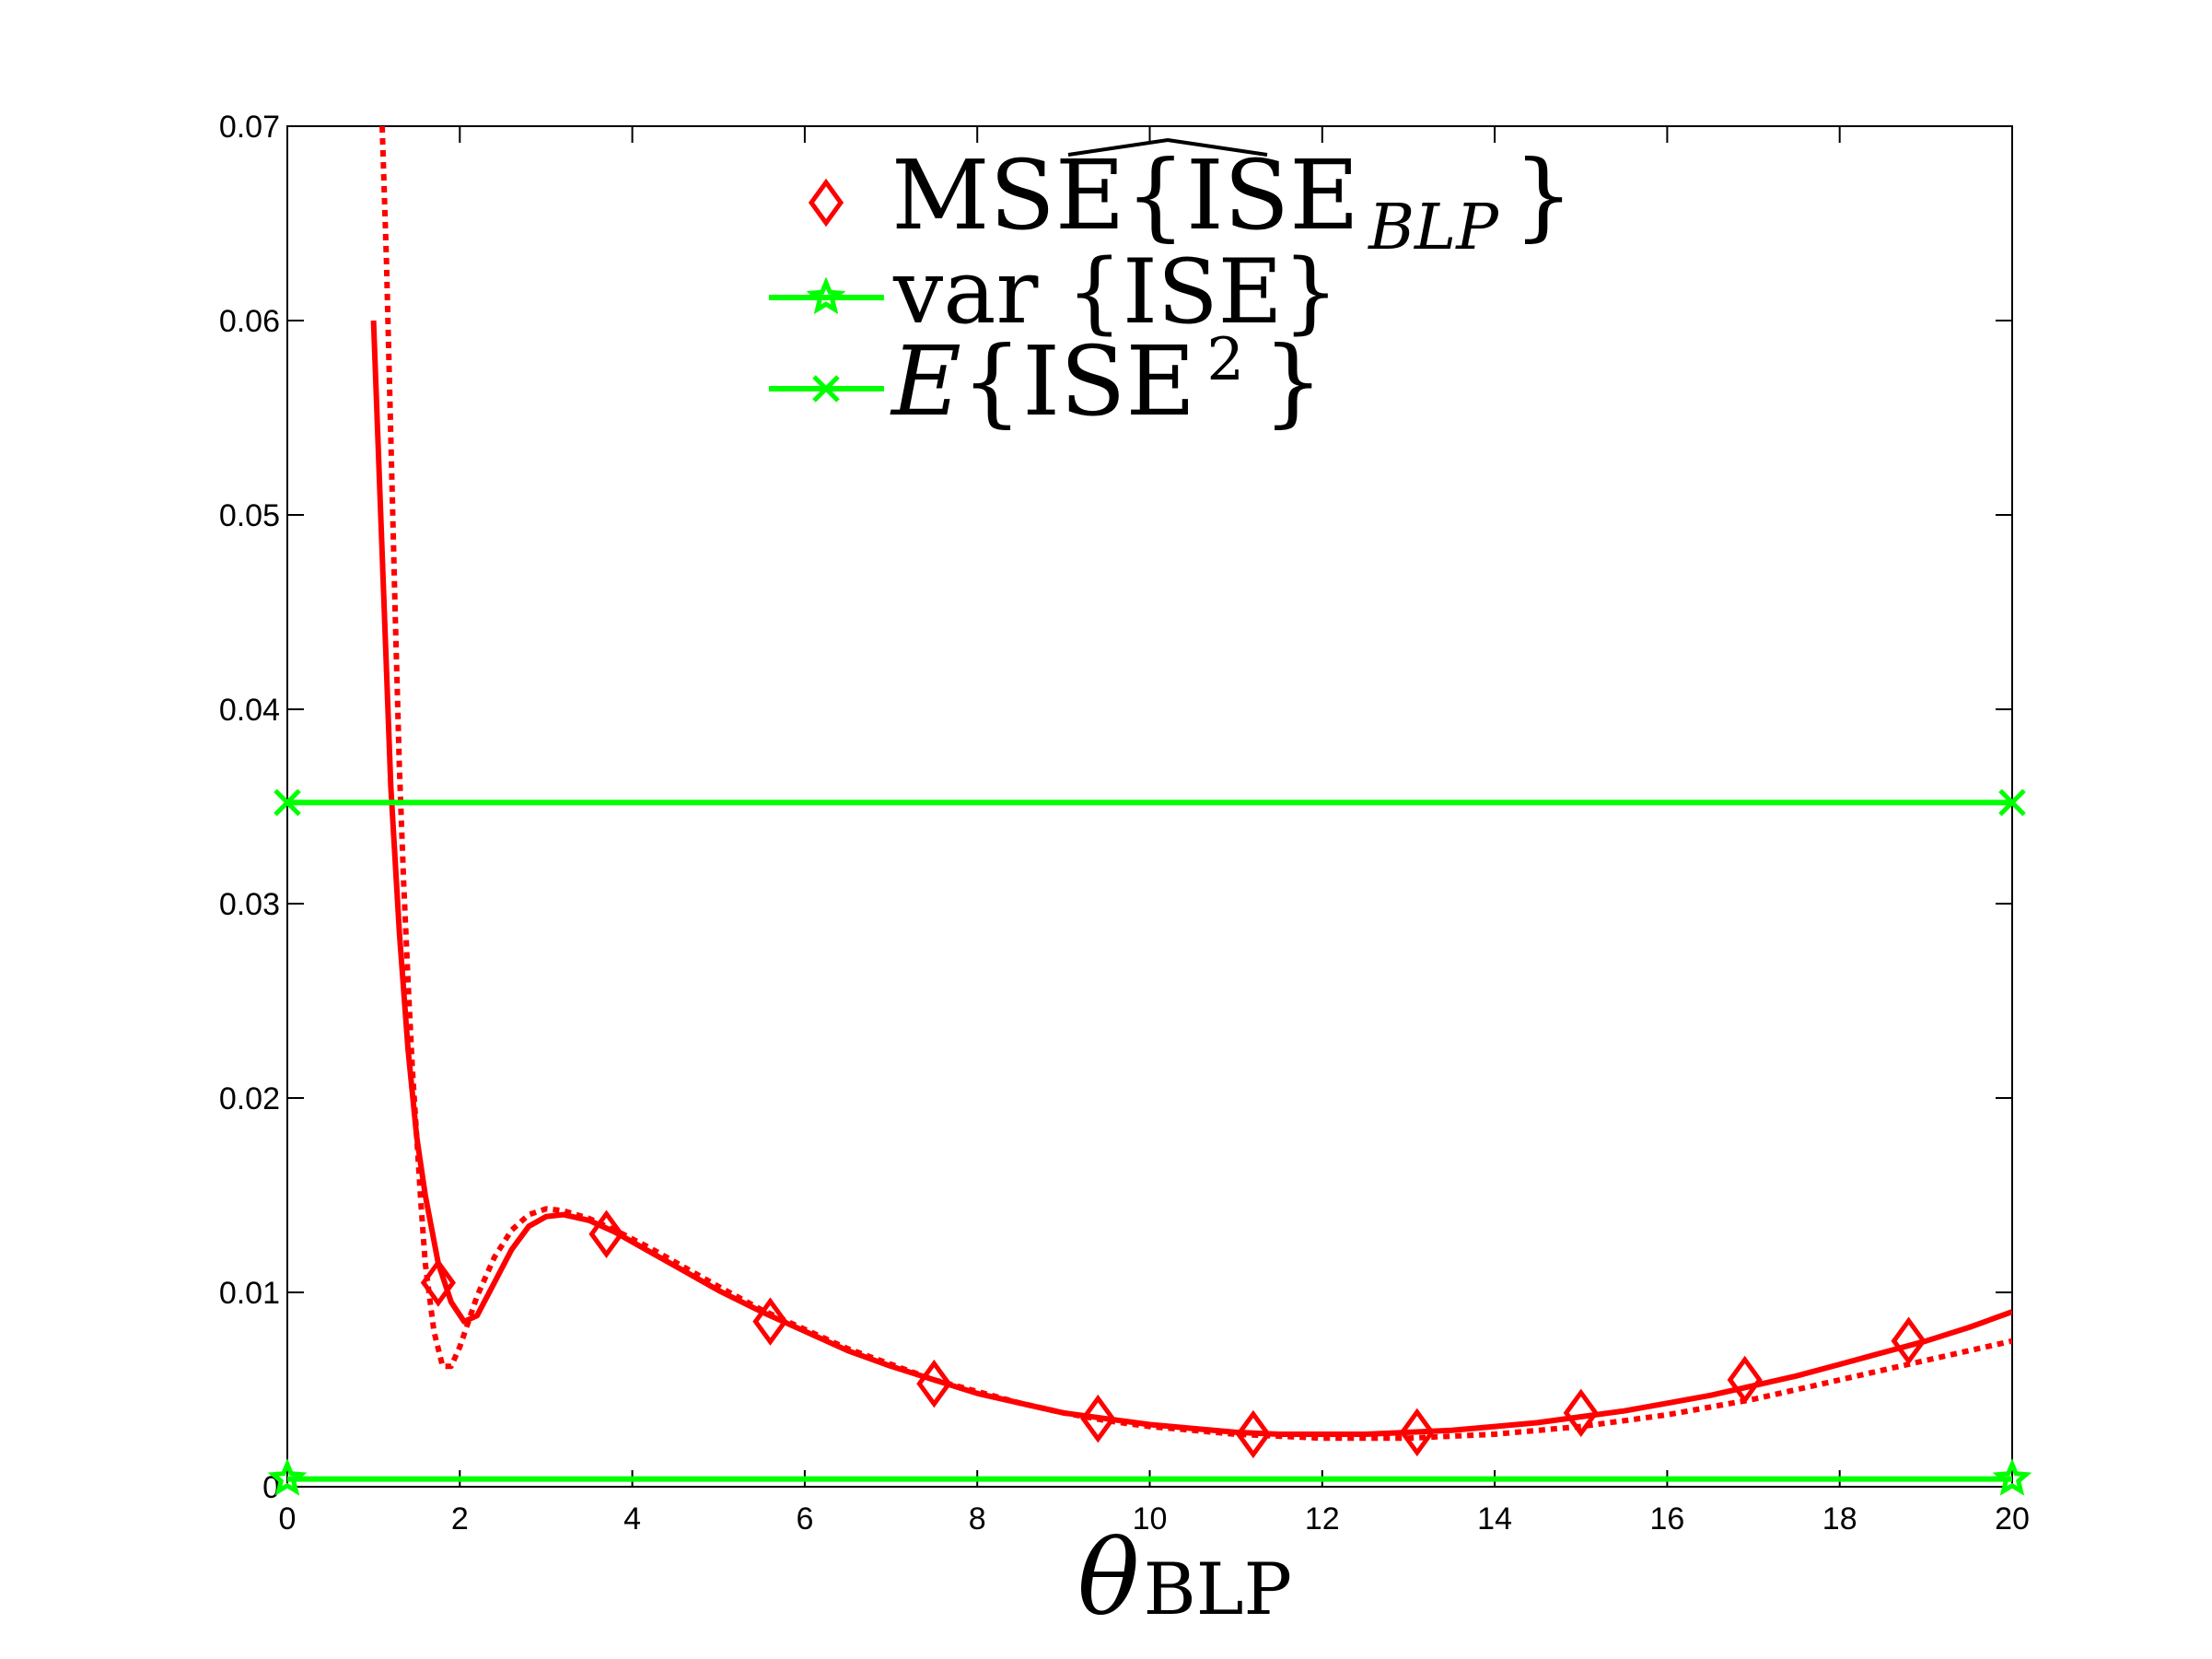  What do you see at coordinates (805, 1518) in the screenshot?
I see `x-tick-label: 6` at bounding box center [805, 1518].